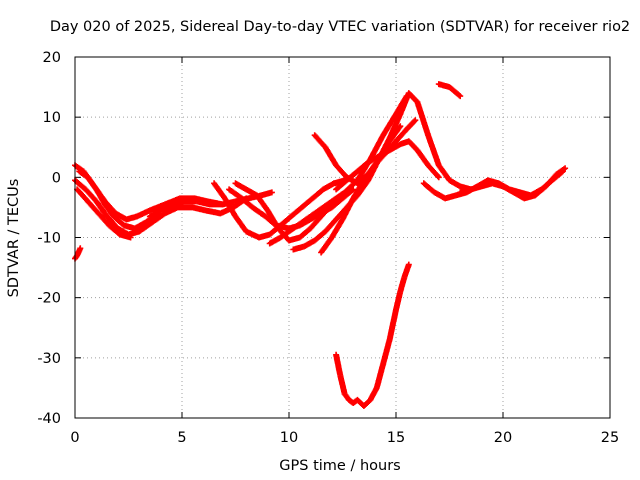 The height and width of the screenshot is (480, 640). Describe the element at coordinates (396, 438) in the screenshot. I see `x-tick-label: 15` at that location.